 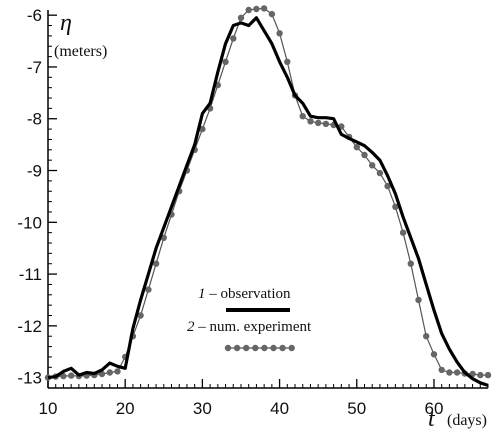 I want to click on legend-swatch-num-experiment, so click(x=259, y=348).